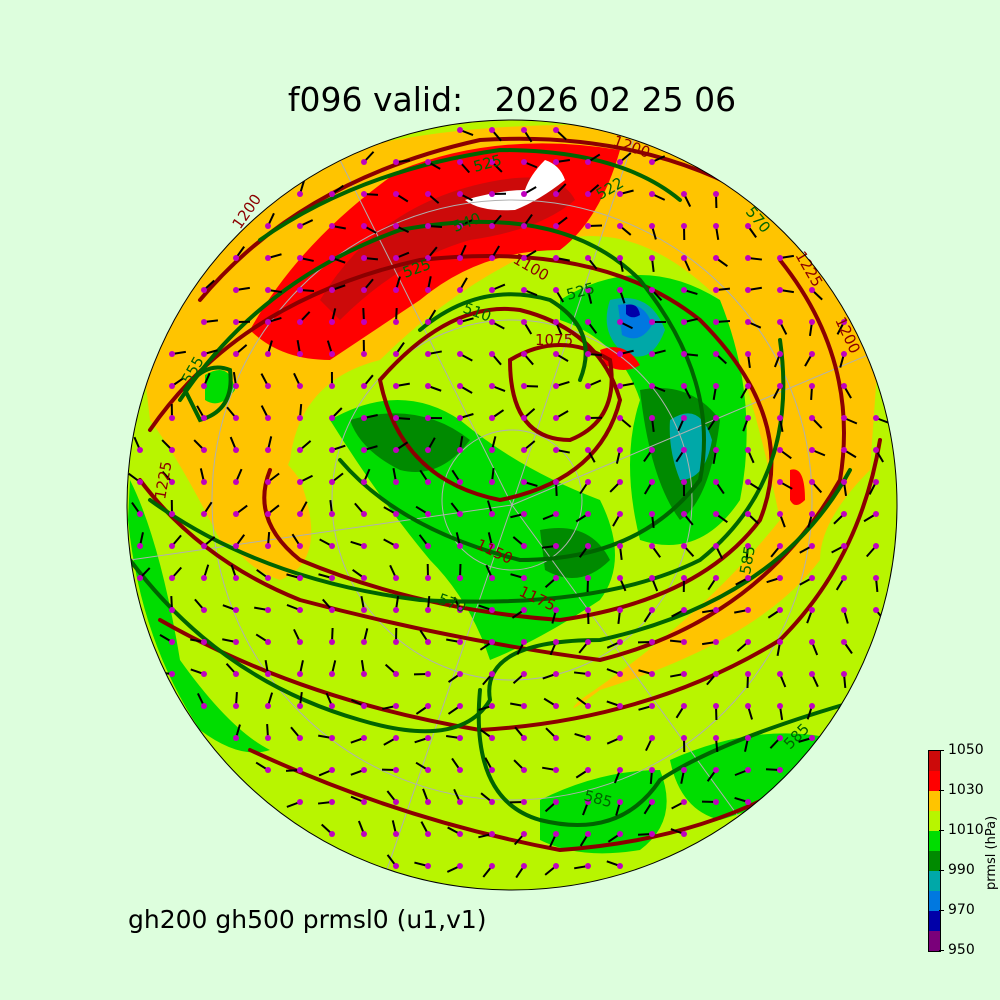 This screenshot has width=1000, height=1000. Describe the element at coordinates (961, 830) in the screenshot. I see `colorbar-tick: 1010` at that location.